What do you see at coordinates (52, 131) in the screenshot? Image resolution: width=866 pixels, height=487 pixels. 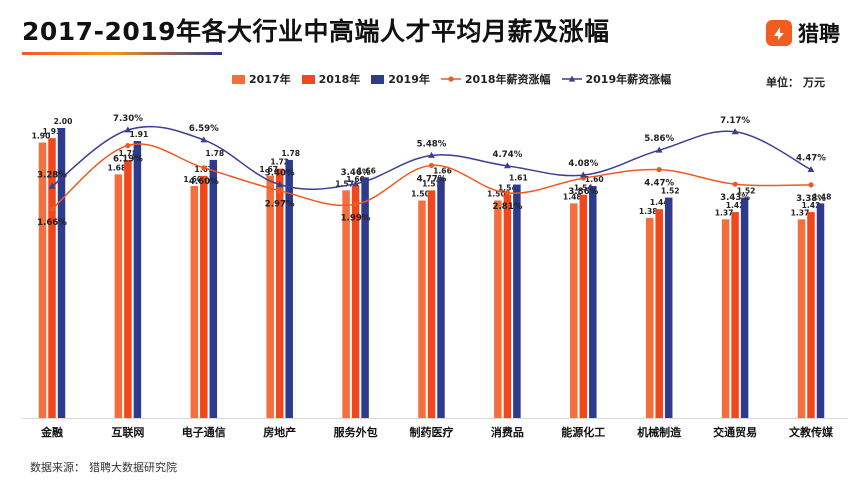 I see `bar-value-label: 1.93` at bounding box center [52, 131].